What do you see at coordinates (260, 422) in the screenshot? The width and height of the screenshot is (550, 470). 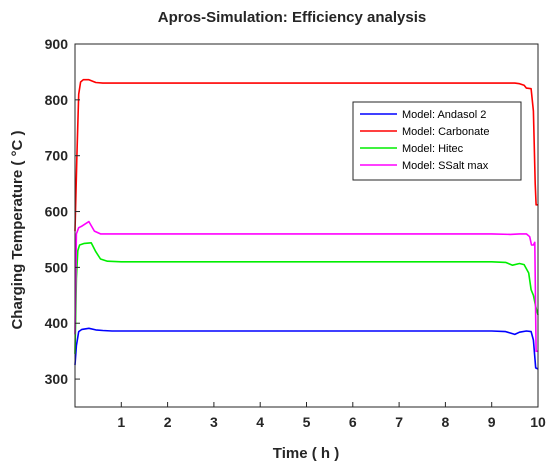 I see `x-tick-label: 4` at bounding box center [260, 422].